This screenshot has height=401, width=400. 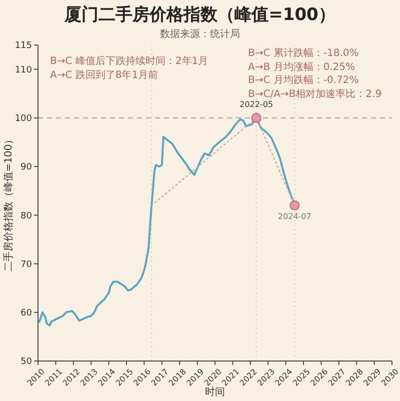 I want to click on y-tick-label: 90, so click(x=26, y=167).